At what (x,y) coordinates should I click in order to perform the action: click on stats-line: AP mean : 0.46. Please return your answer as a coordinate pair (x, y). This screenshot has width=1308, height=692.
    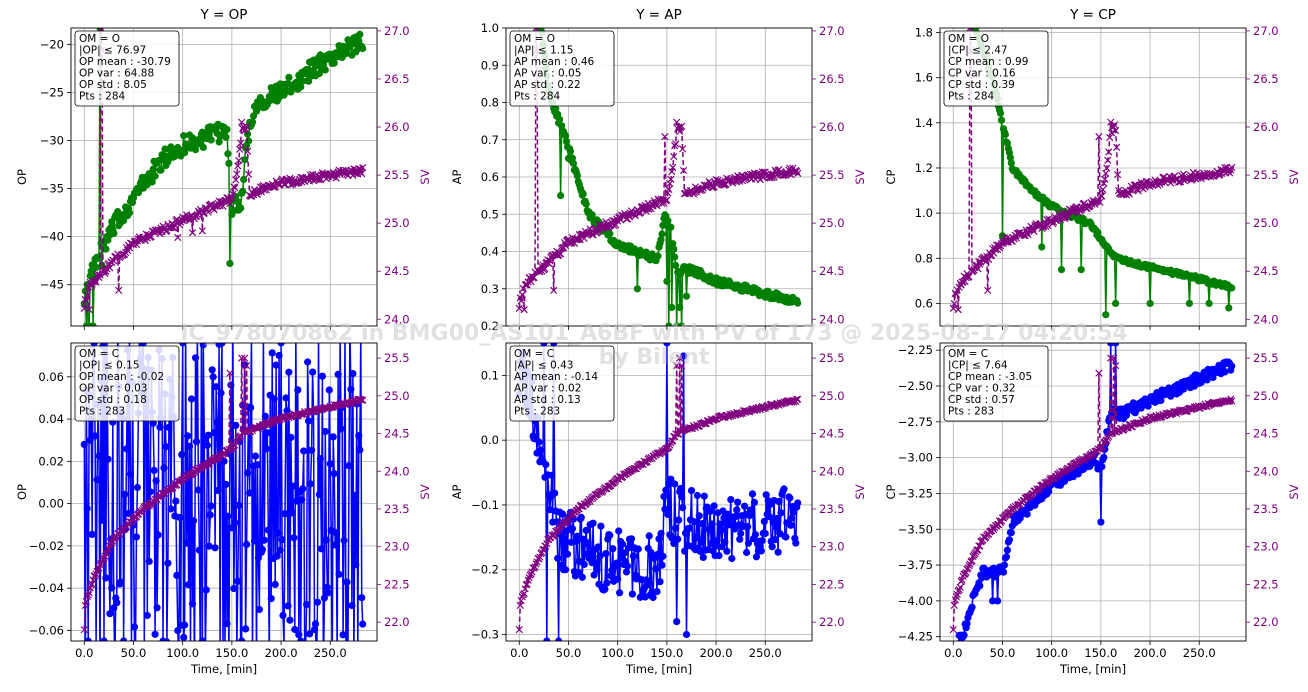
    Looking at the image, I should click on (554, 62).